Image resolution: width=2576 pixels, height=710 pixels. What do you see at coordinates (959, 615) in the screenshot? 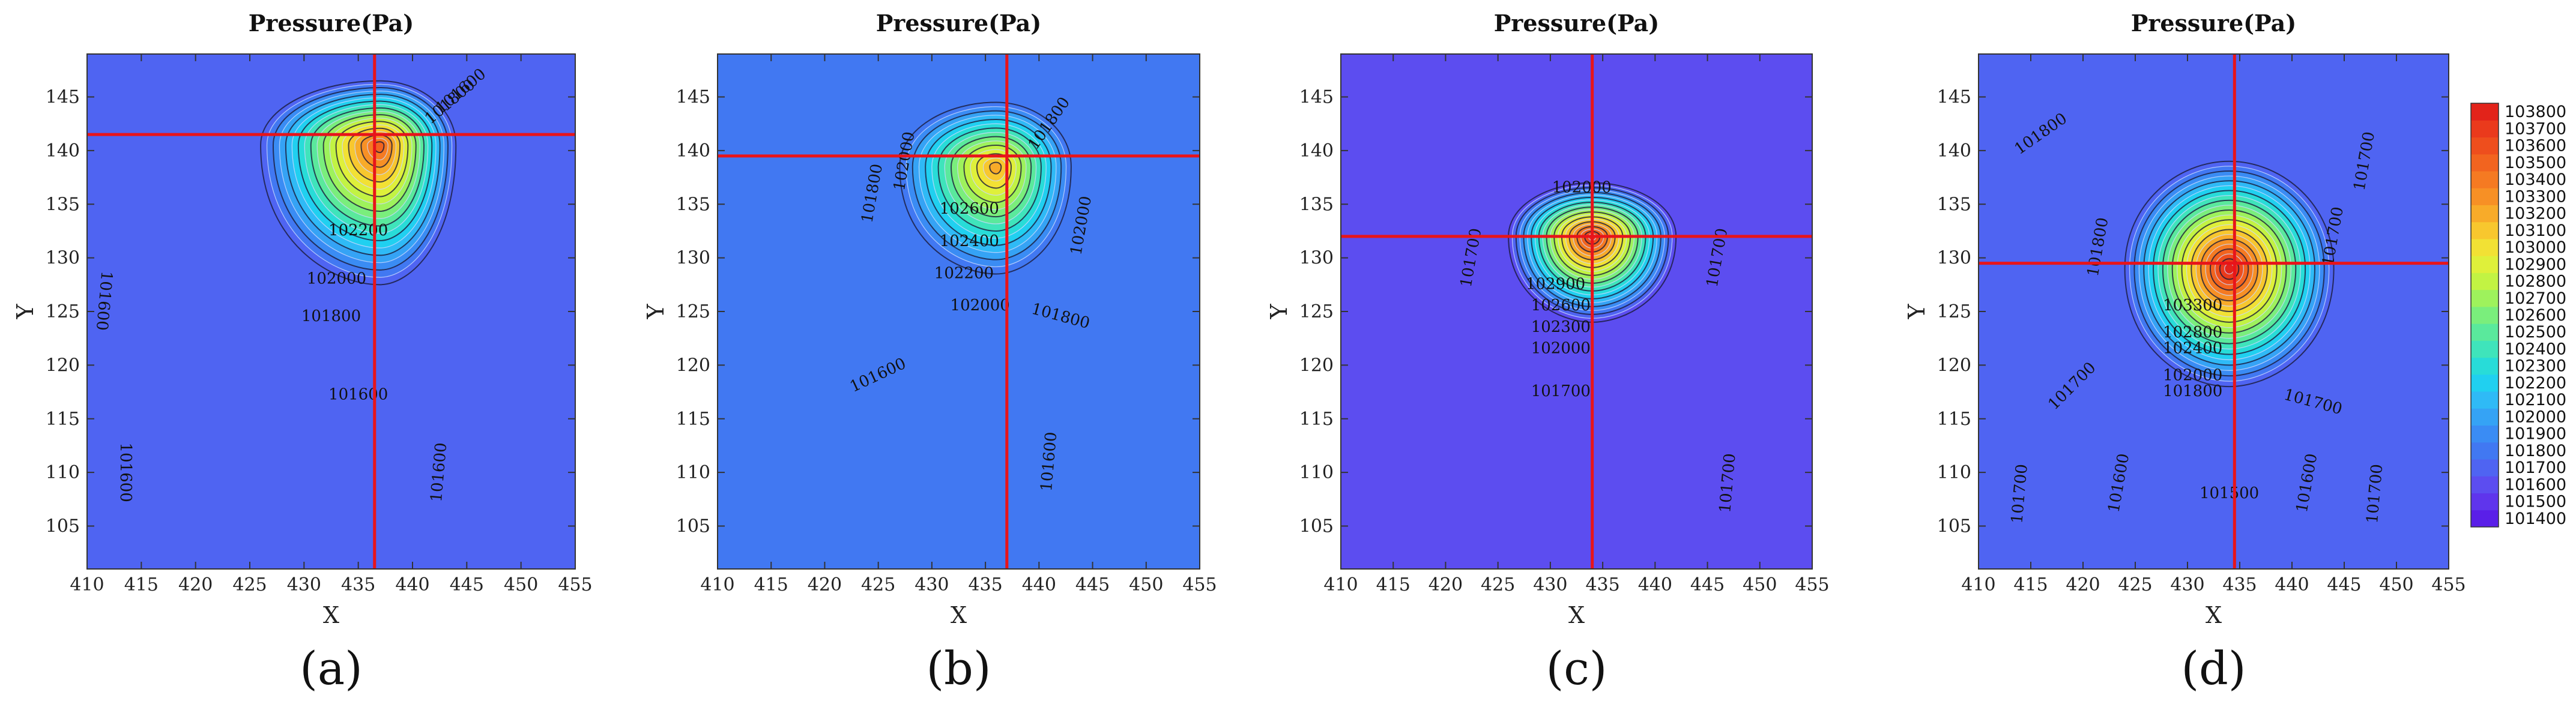
I see `x-axis-label: X` at bounding box center [959, 615].